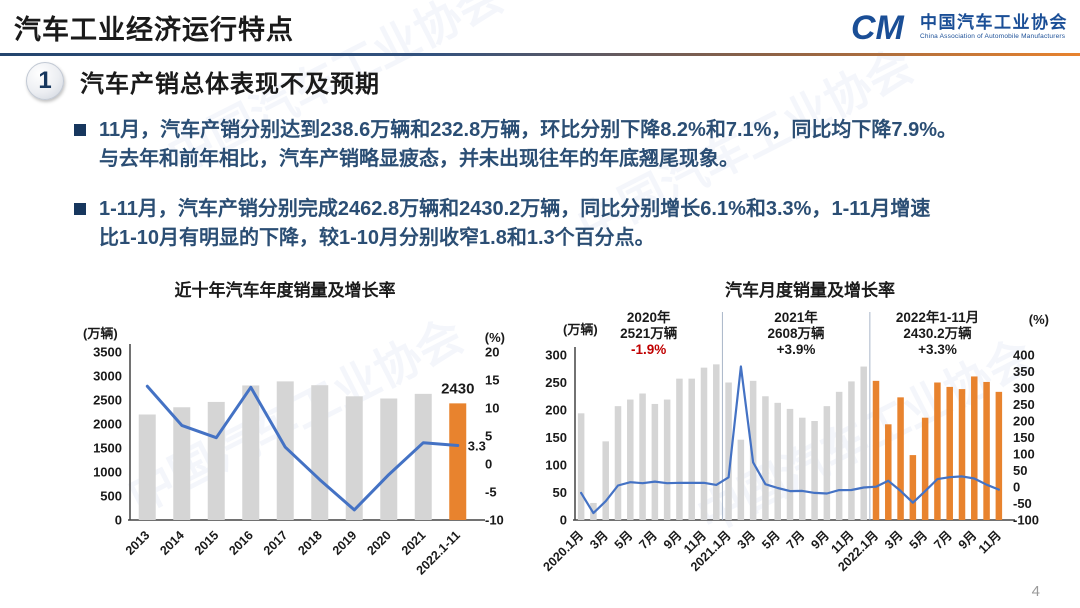 This screenshot has width=1080, height=608. What do you see at coordinates (310, 543) in the screenshot?
I see `svg-text: 2018` at bounding box center [310, 543].